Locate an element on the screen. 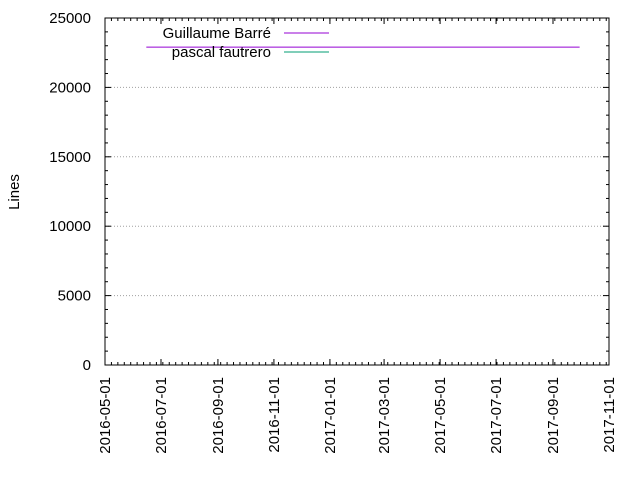 Image resolution: width=640 pixels, height=480 pixels. legend-label: Guillaume Barré is located at coordinates (217, 33).